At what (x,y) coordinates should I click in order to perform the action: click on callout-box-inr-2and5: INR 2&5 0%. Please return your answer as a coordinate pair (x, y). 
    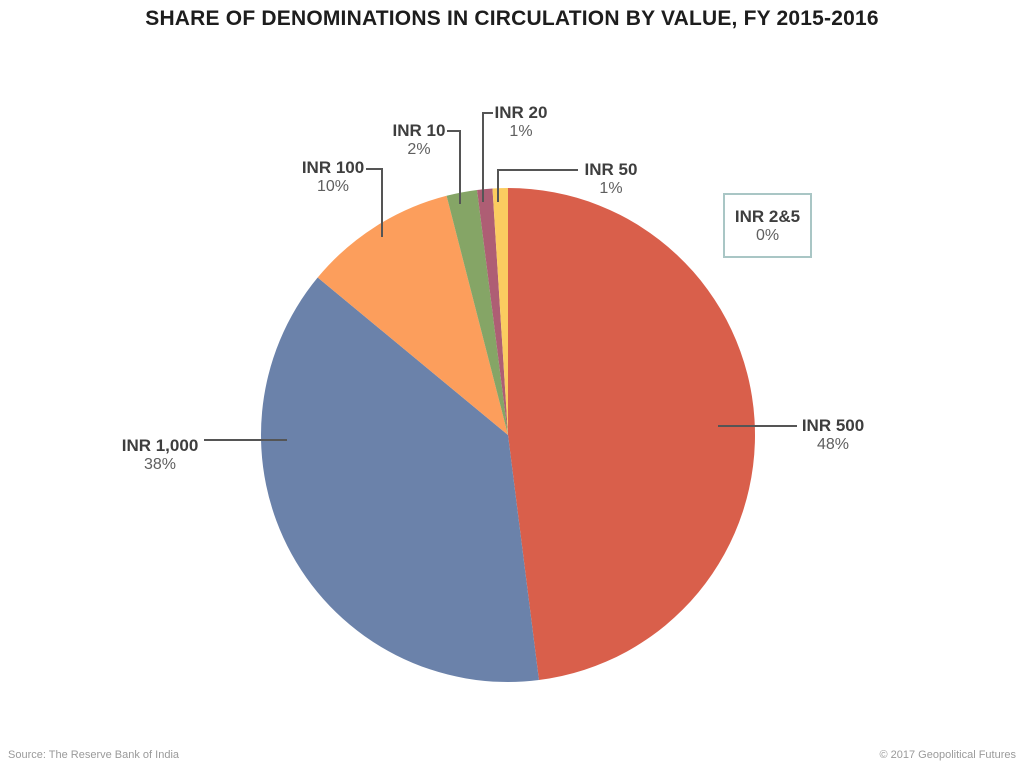
    Looking at the image, I should click on (767, 225).